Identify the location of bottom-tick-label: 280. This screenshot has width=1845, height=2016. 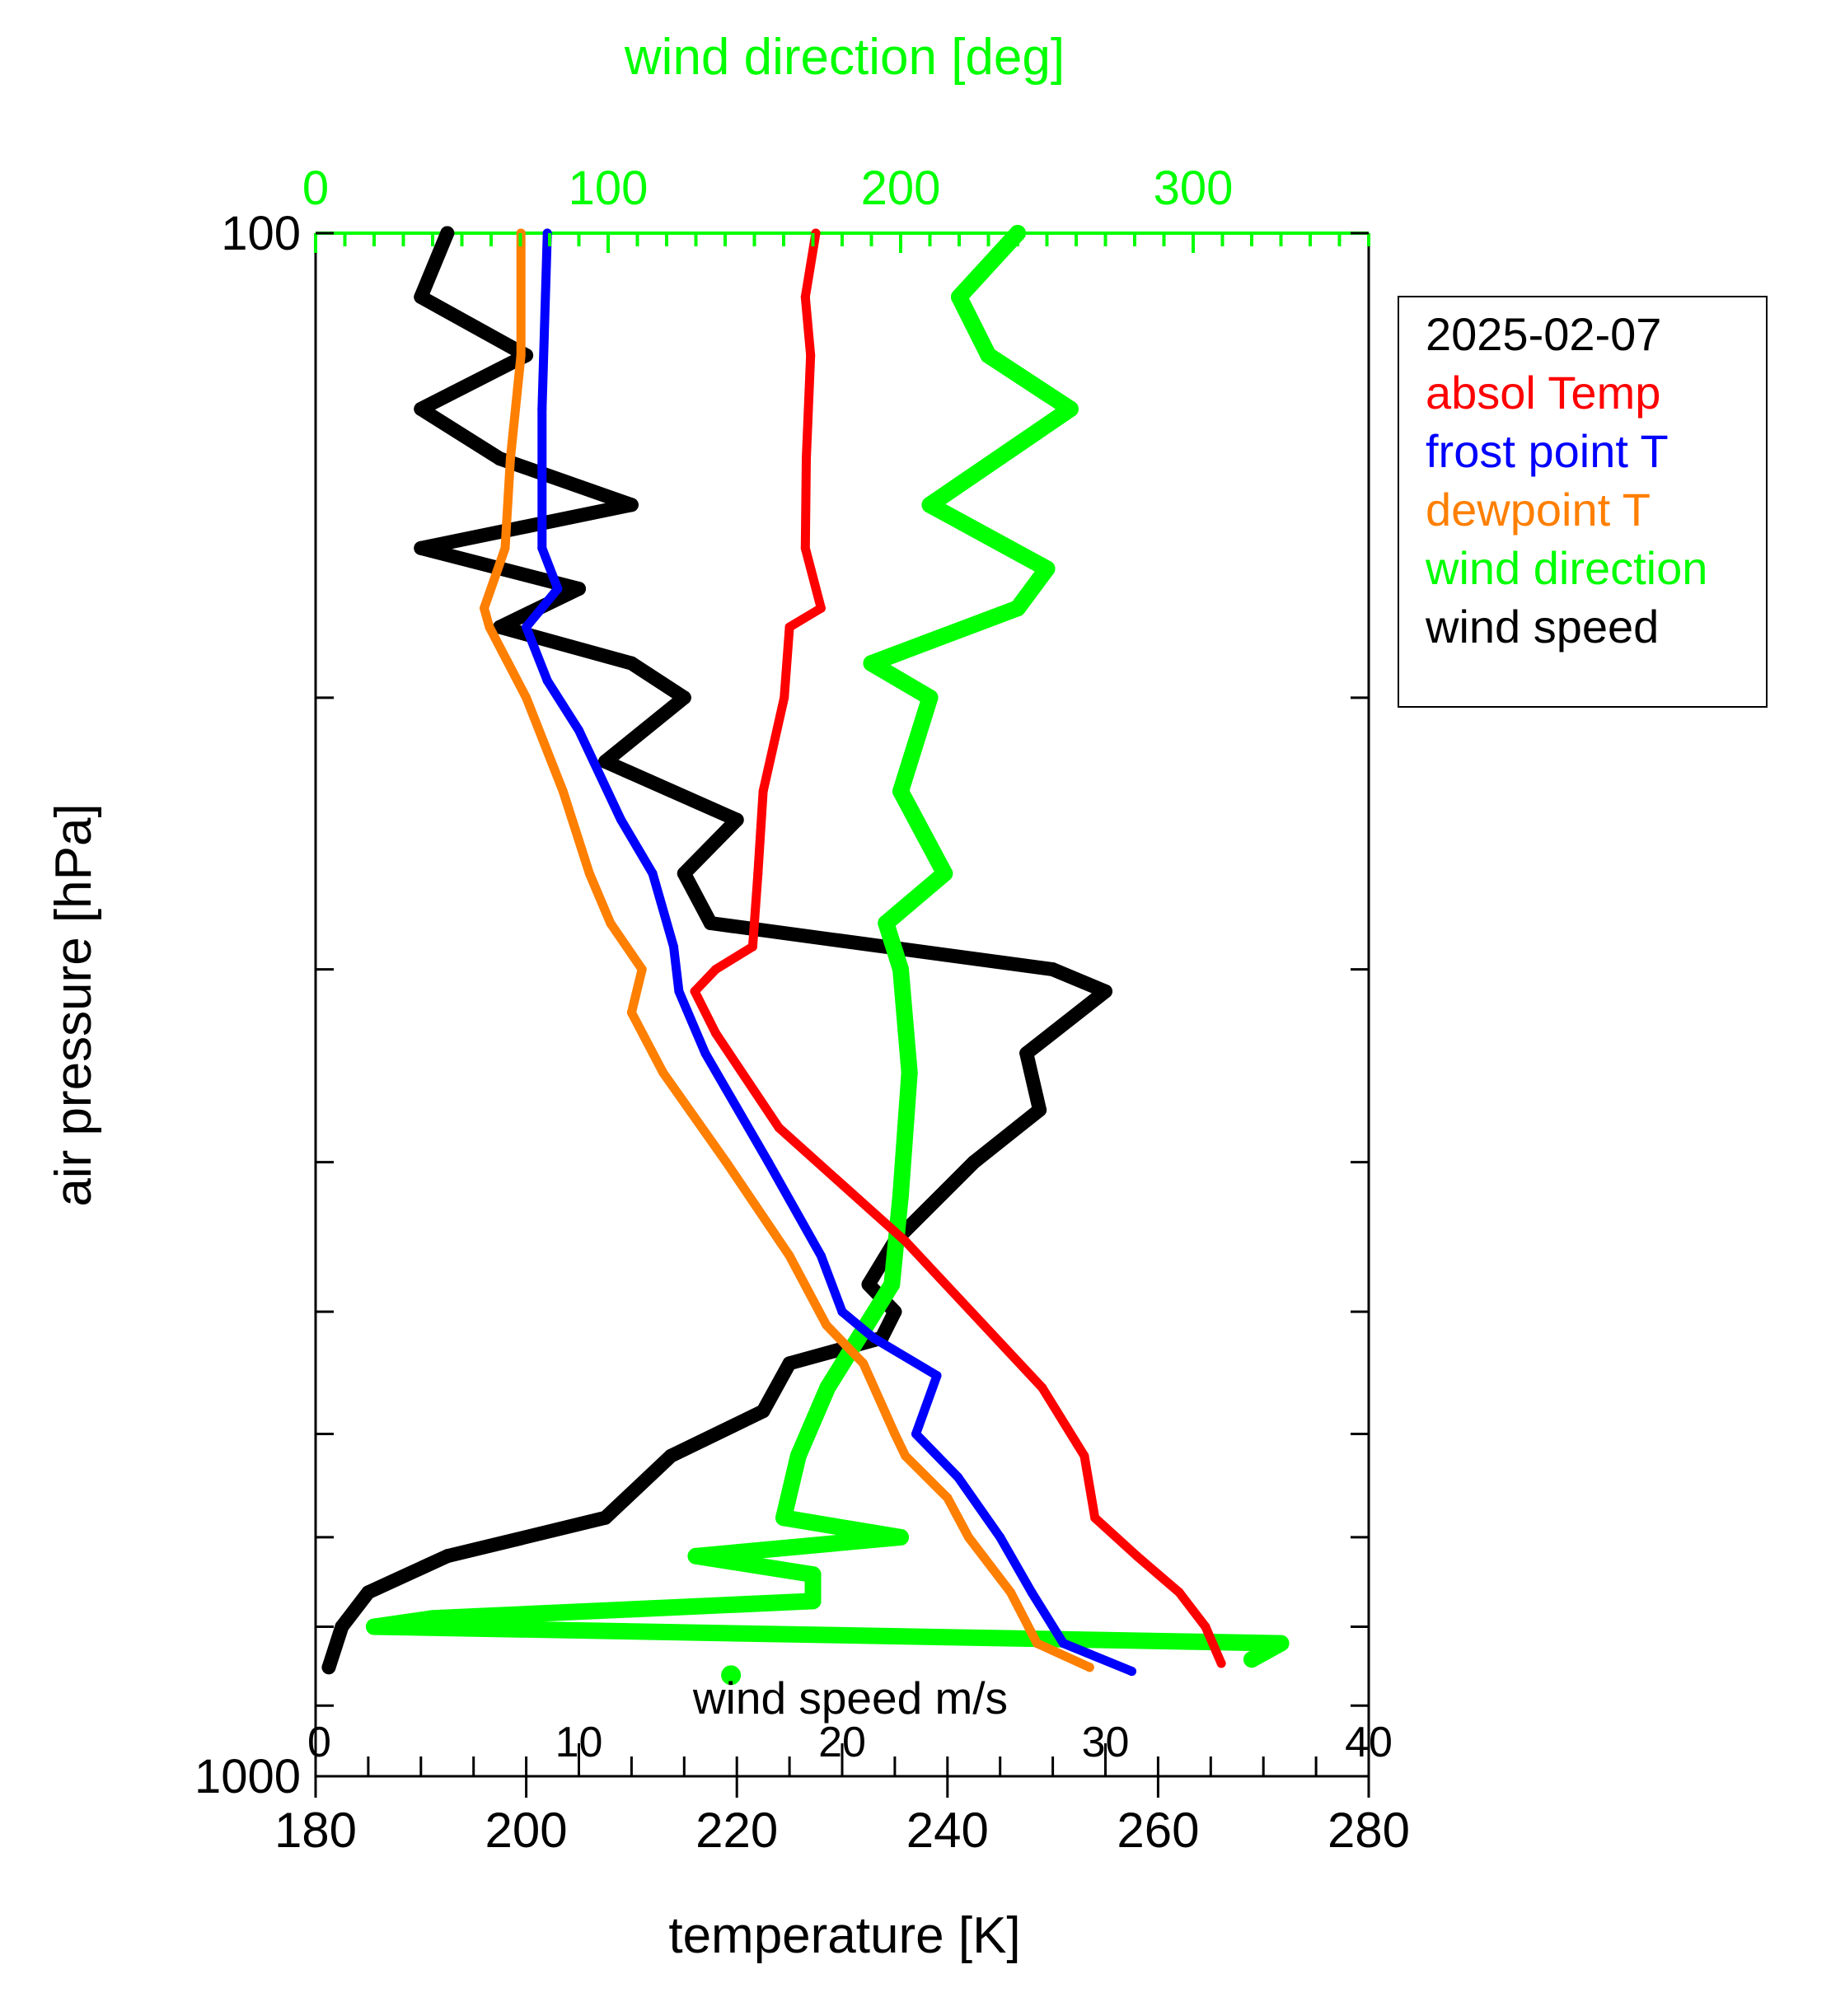
(1369, 1831).